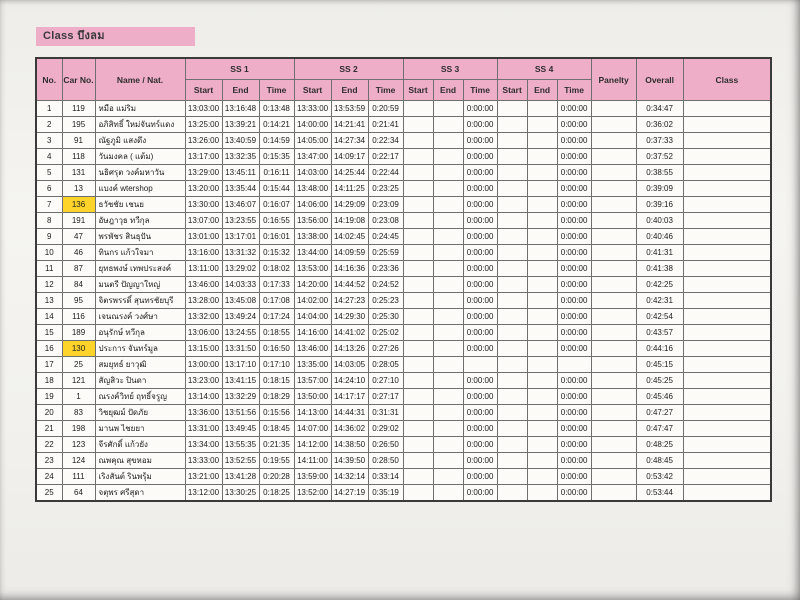  What do you see at coordinates (78, 108) in the screenshot?
I see `car-no-cell: 119` at bounding box center [78, 108].